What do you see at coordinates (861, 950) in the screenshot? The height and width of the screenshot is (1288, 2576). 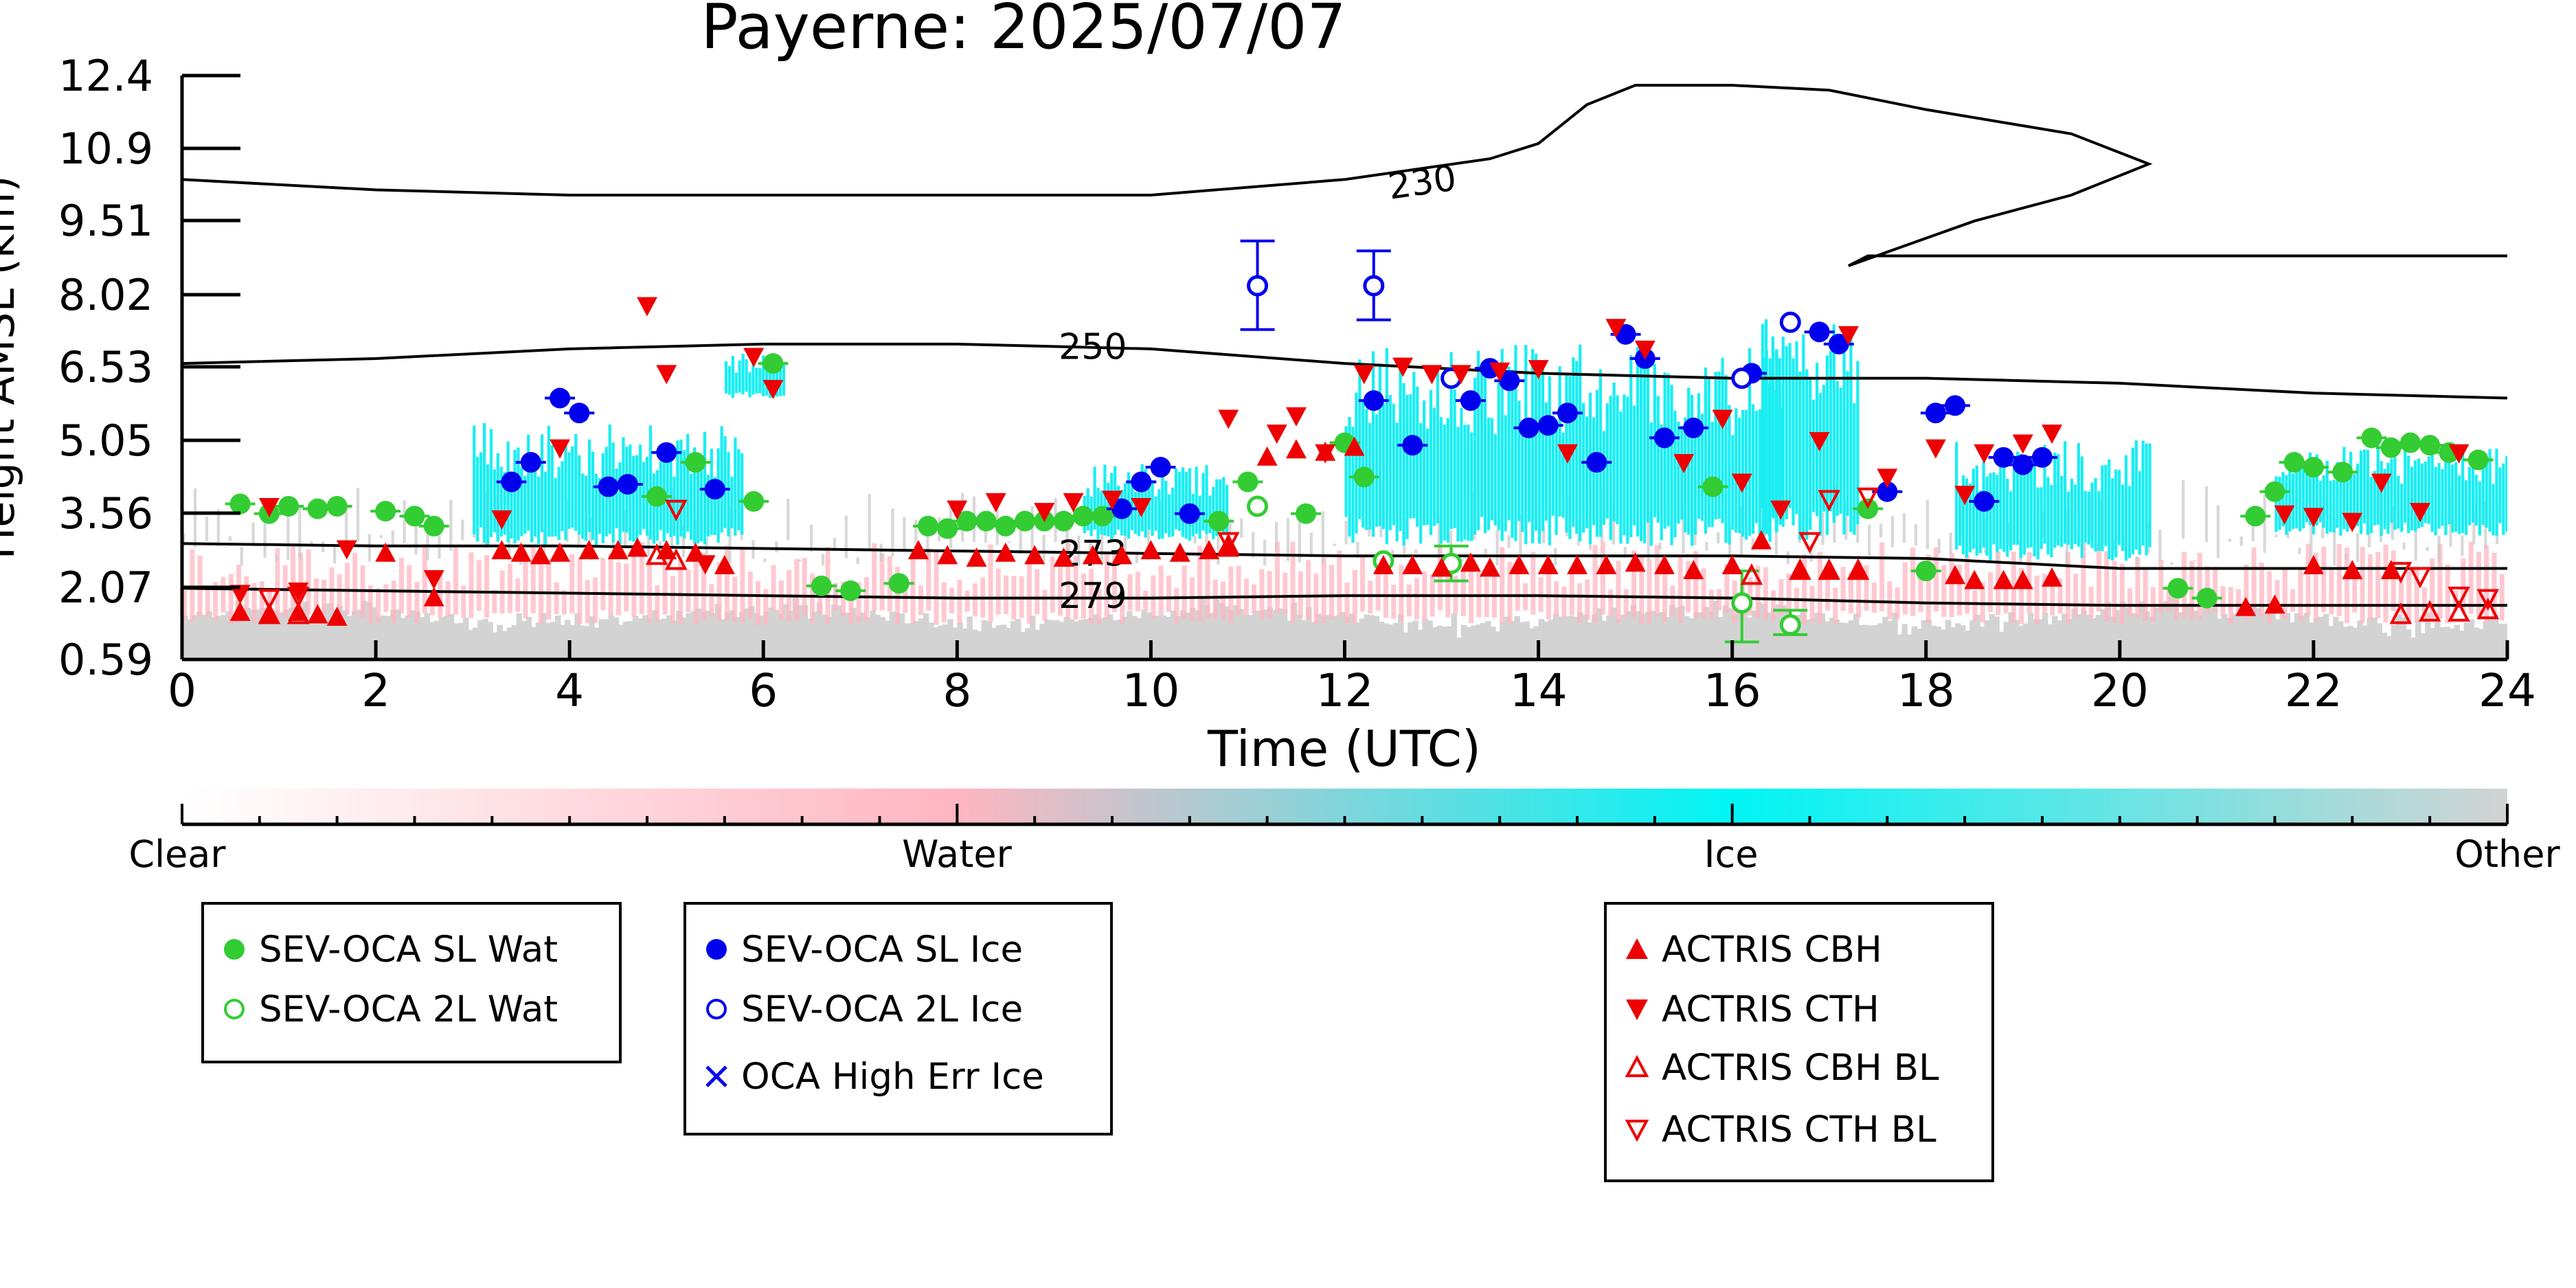 I see `legend-item: SEV-OCA SL Ice` at bounding box center [861, 950].